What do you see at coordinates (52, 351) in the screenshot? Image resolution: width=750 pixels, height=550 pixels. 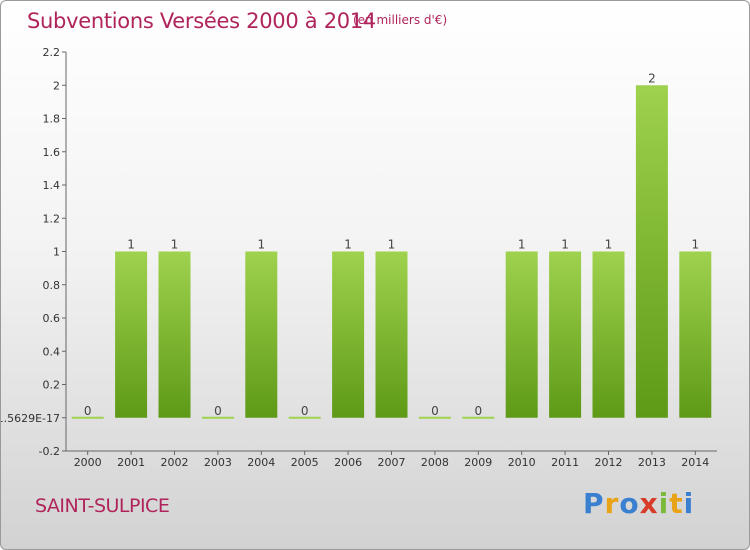 I see `y-tick-label: 0.4` at bounding box center [52, 351].